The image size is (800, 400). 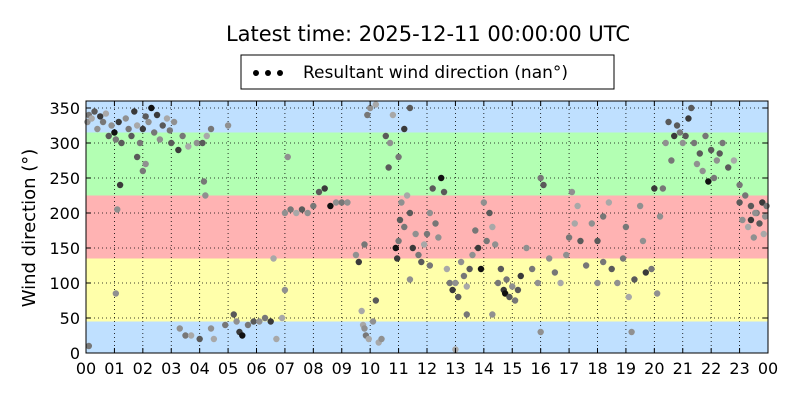 I want to click on x-tick-label: 15, so click(x=512, y=368).